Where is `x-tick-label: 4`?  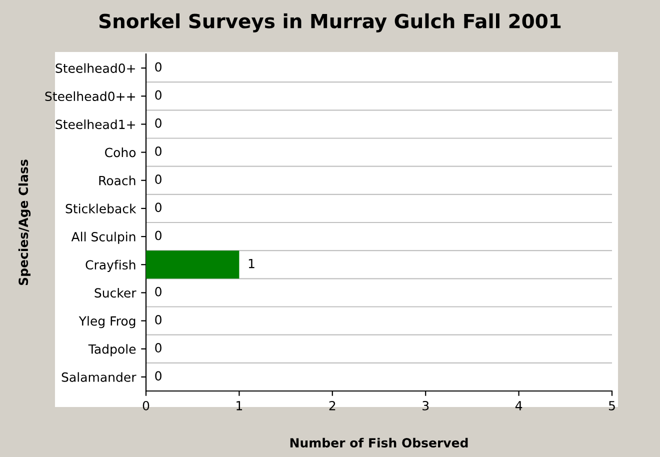 x-tick-label: 4 is located at coordinates (518, 405).